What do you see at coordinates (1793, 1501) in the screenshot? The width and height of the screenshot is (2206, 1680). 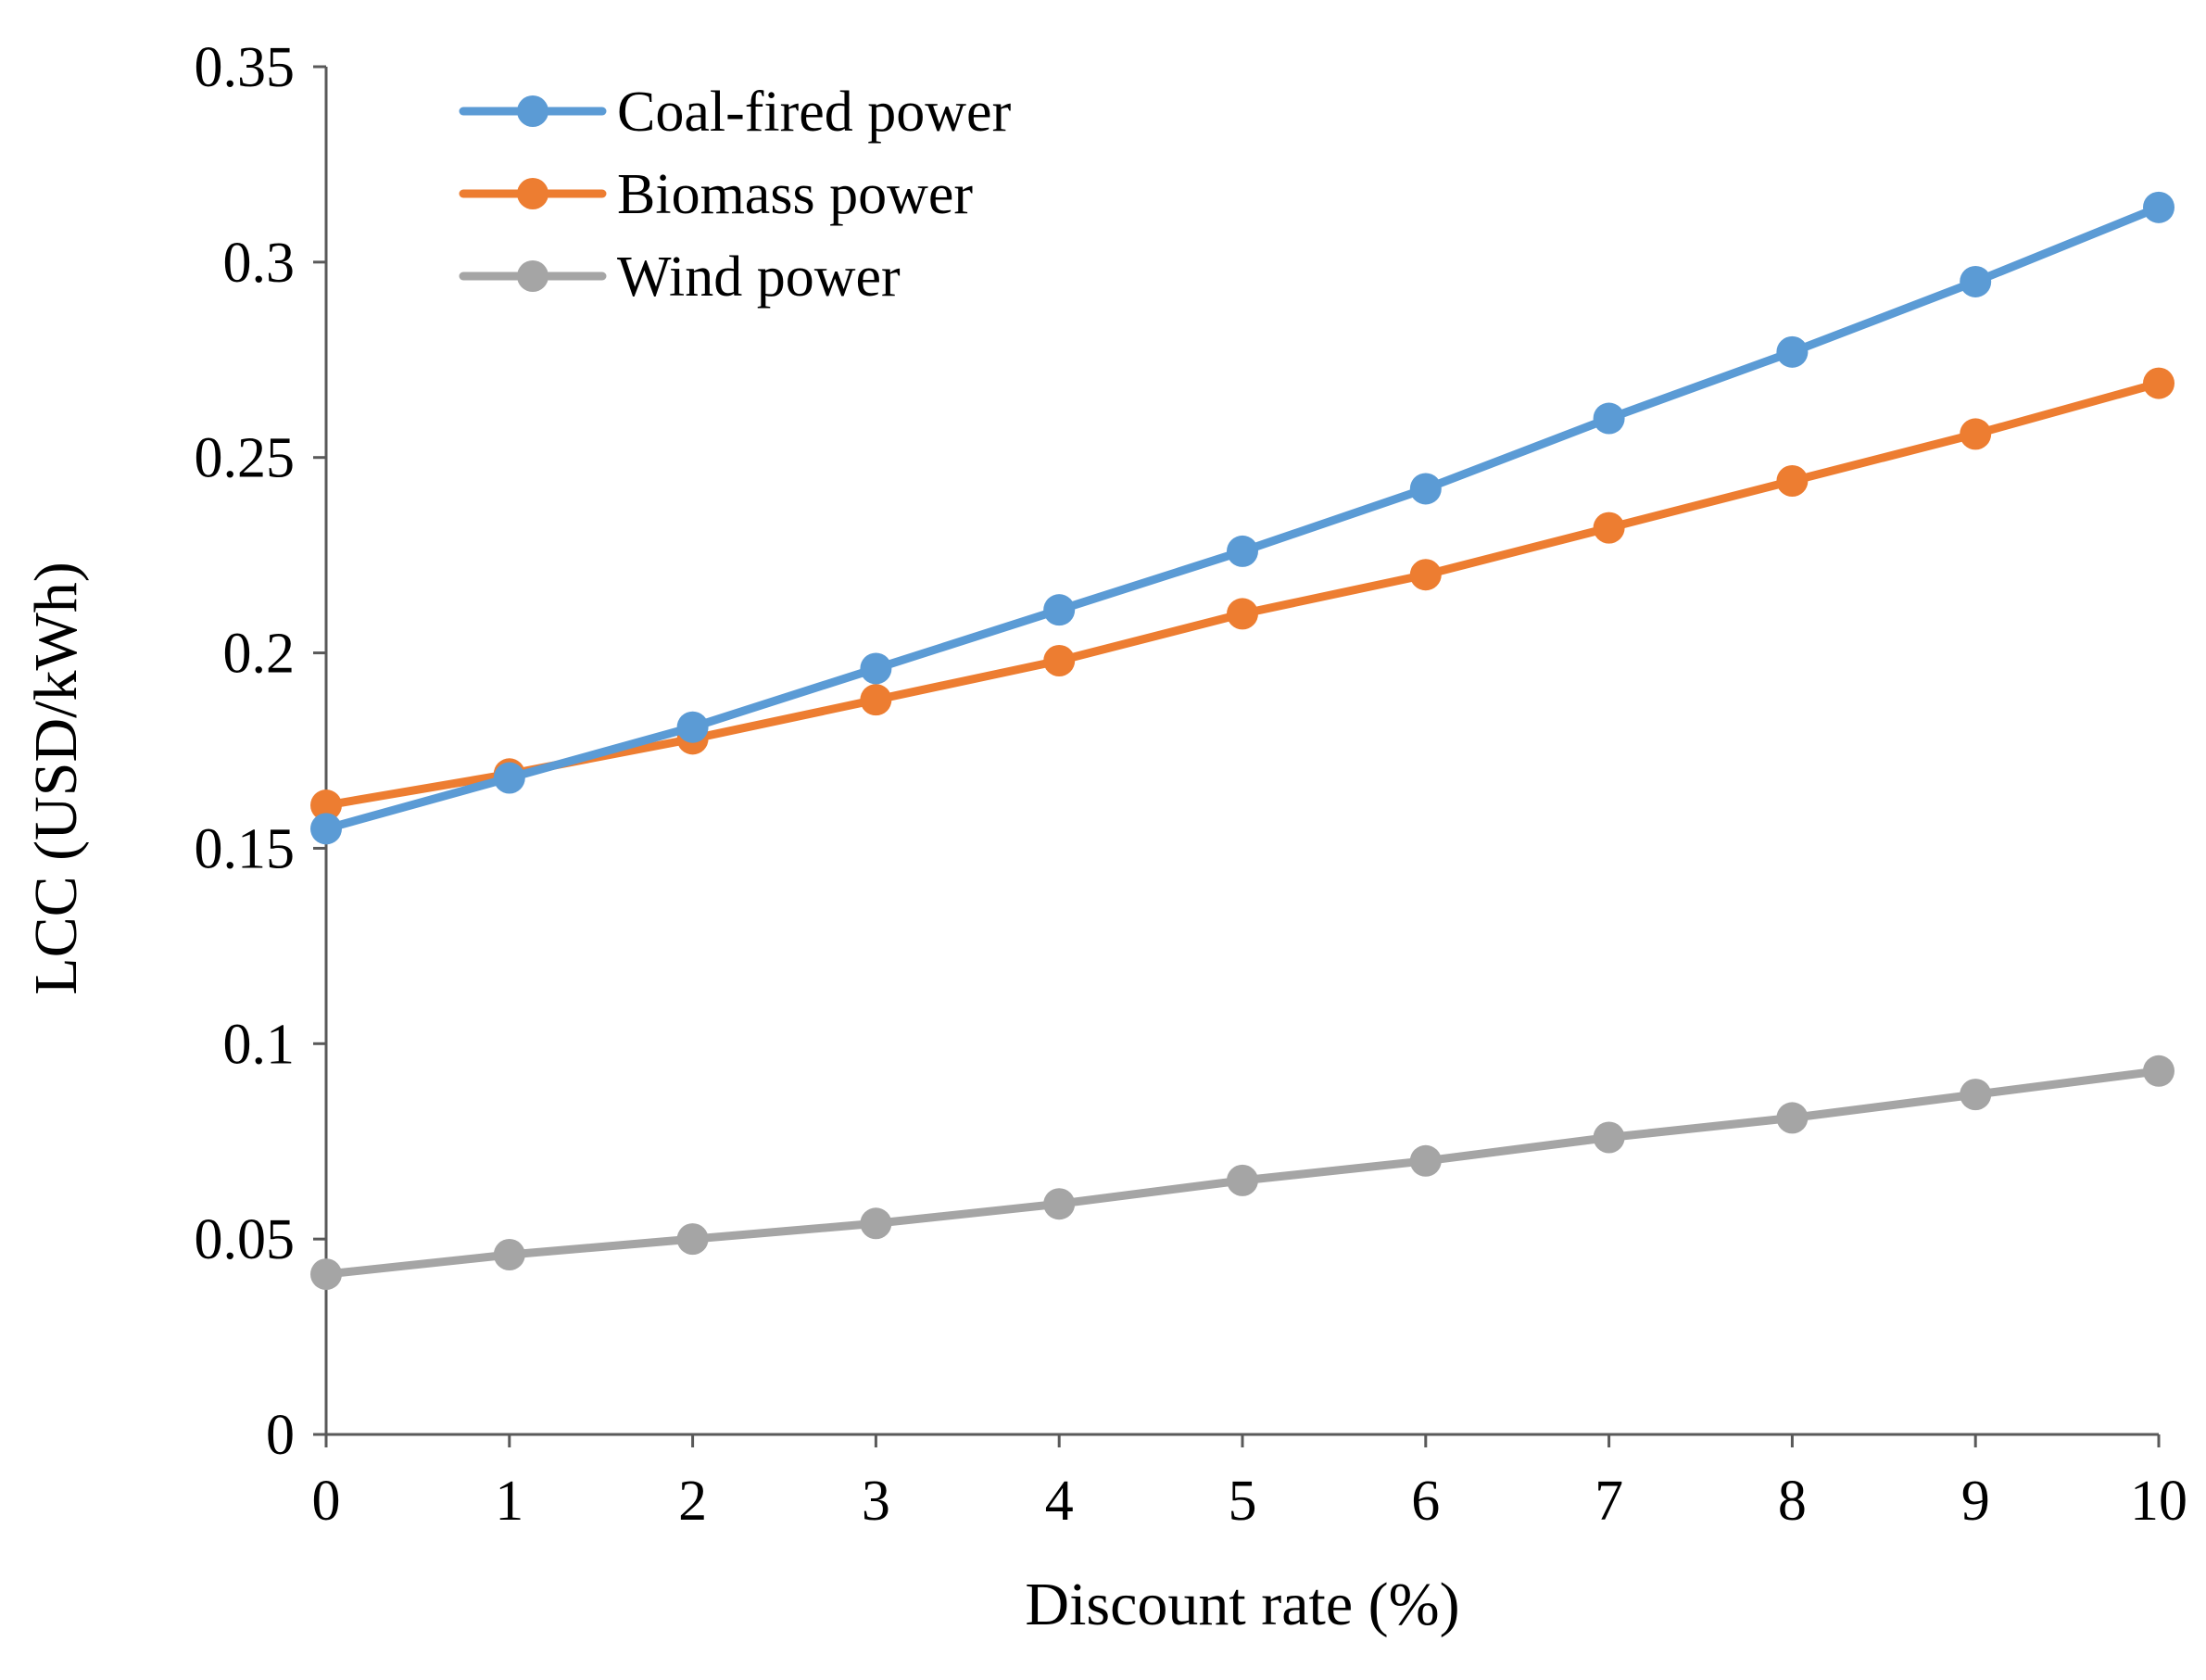 I see `x-tick-label: 8` at bounding box center [1793, 1501].